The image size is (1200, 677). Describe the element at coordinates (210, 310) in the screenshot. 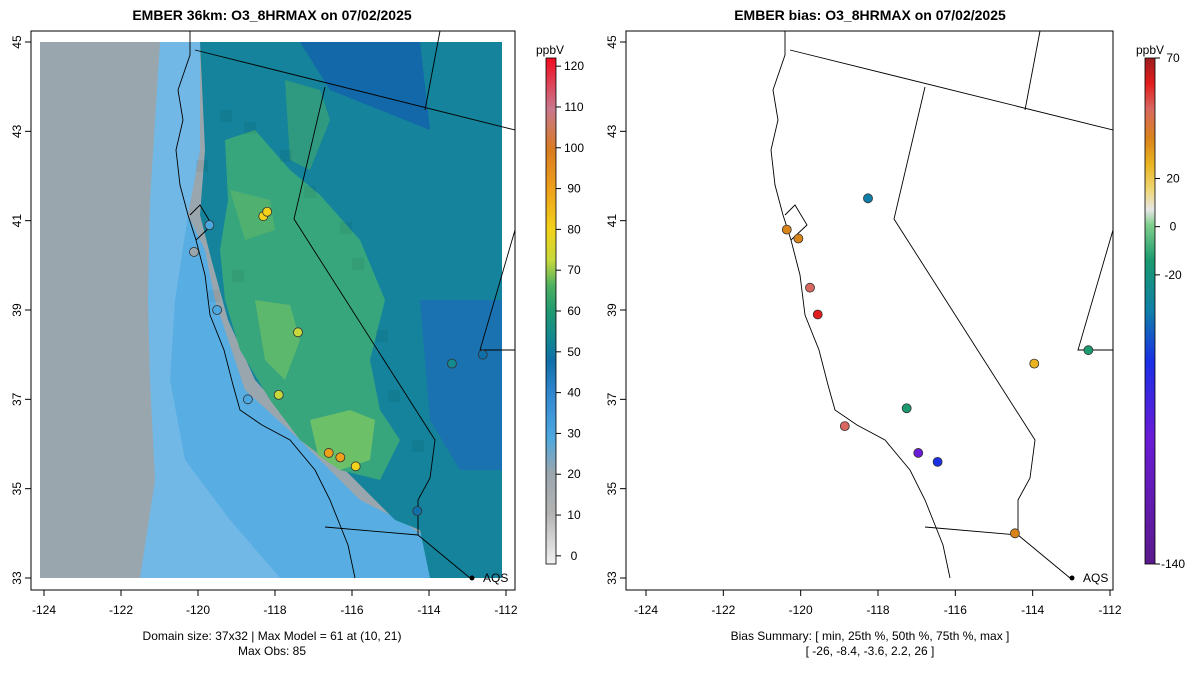

I see `ocean-mid` at that location.